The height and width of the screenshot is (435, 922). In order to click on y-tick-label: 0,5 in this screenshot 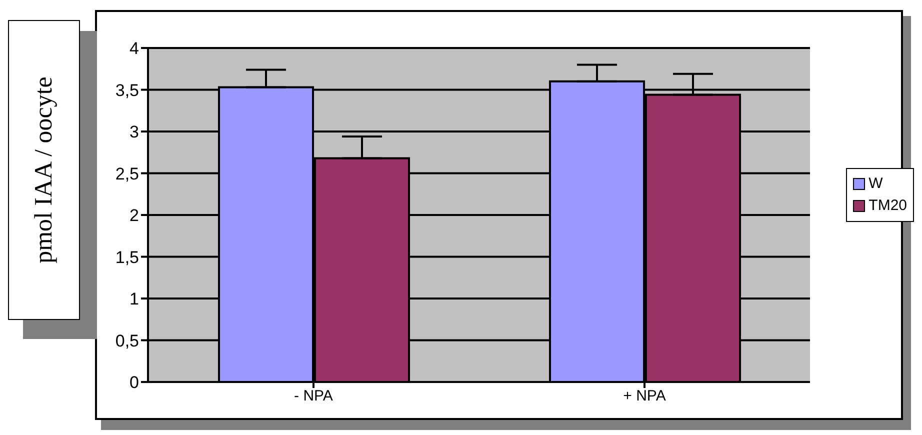, I will do `click(127, 340)`.